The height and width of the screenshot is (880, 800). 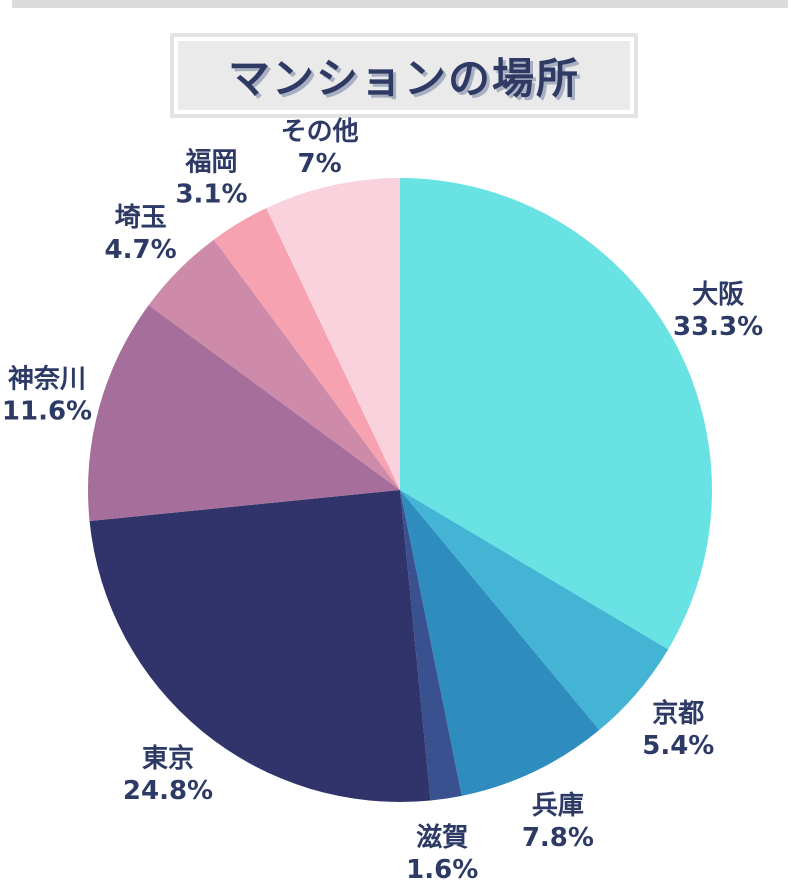 I want to click on slice-label-other: その他 7%, so click(x=320, y=148).